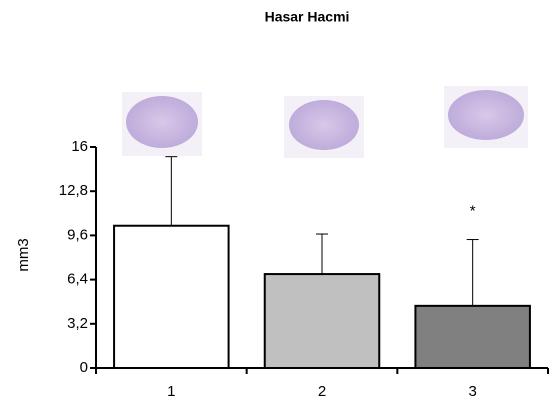  What do you see at coordinates (77, 279) in the screenshot?
I see `y-tick-label: 6,4` at bounding box center [77, 279].